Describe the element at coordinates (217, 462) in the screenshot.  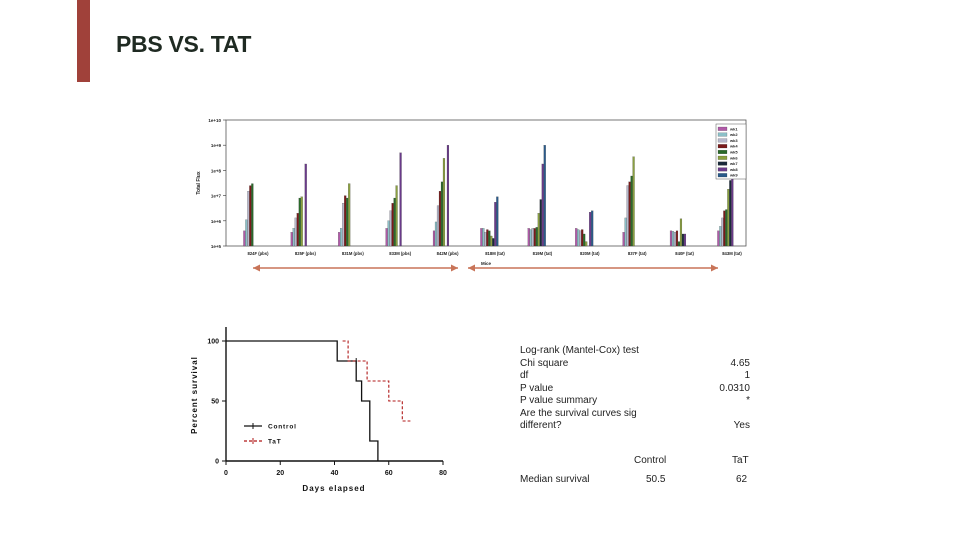
I see `y-tick-label: 0` at that location.